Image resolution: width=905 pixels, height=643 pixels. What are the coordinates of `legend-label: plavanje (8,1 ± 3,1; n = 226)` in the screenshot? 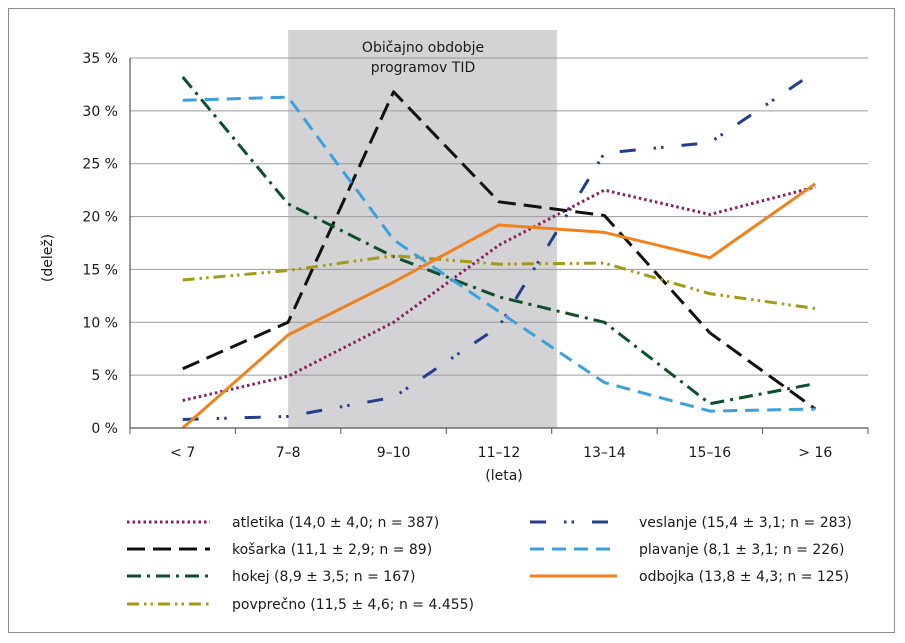 It's located at (742, 550).